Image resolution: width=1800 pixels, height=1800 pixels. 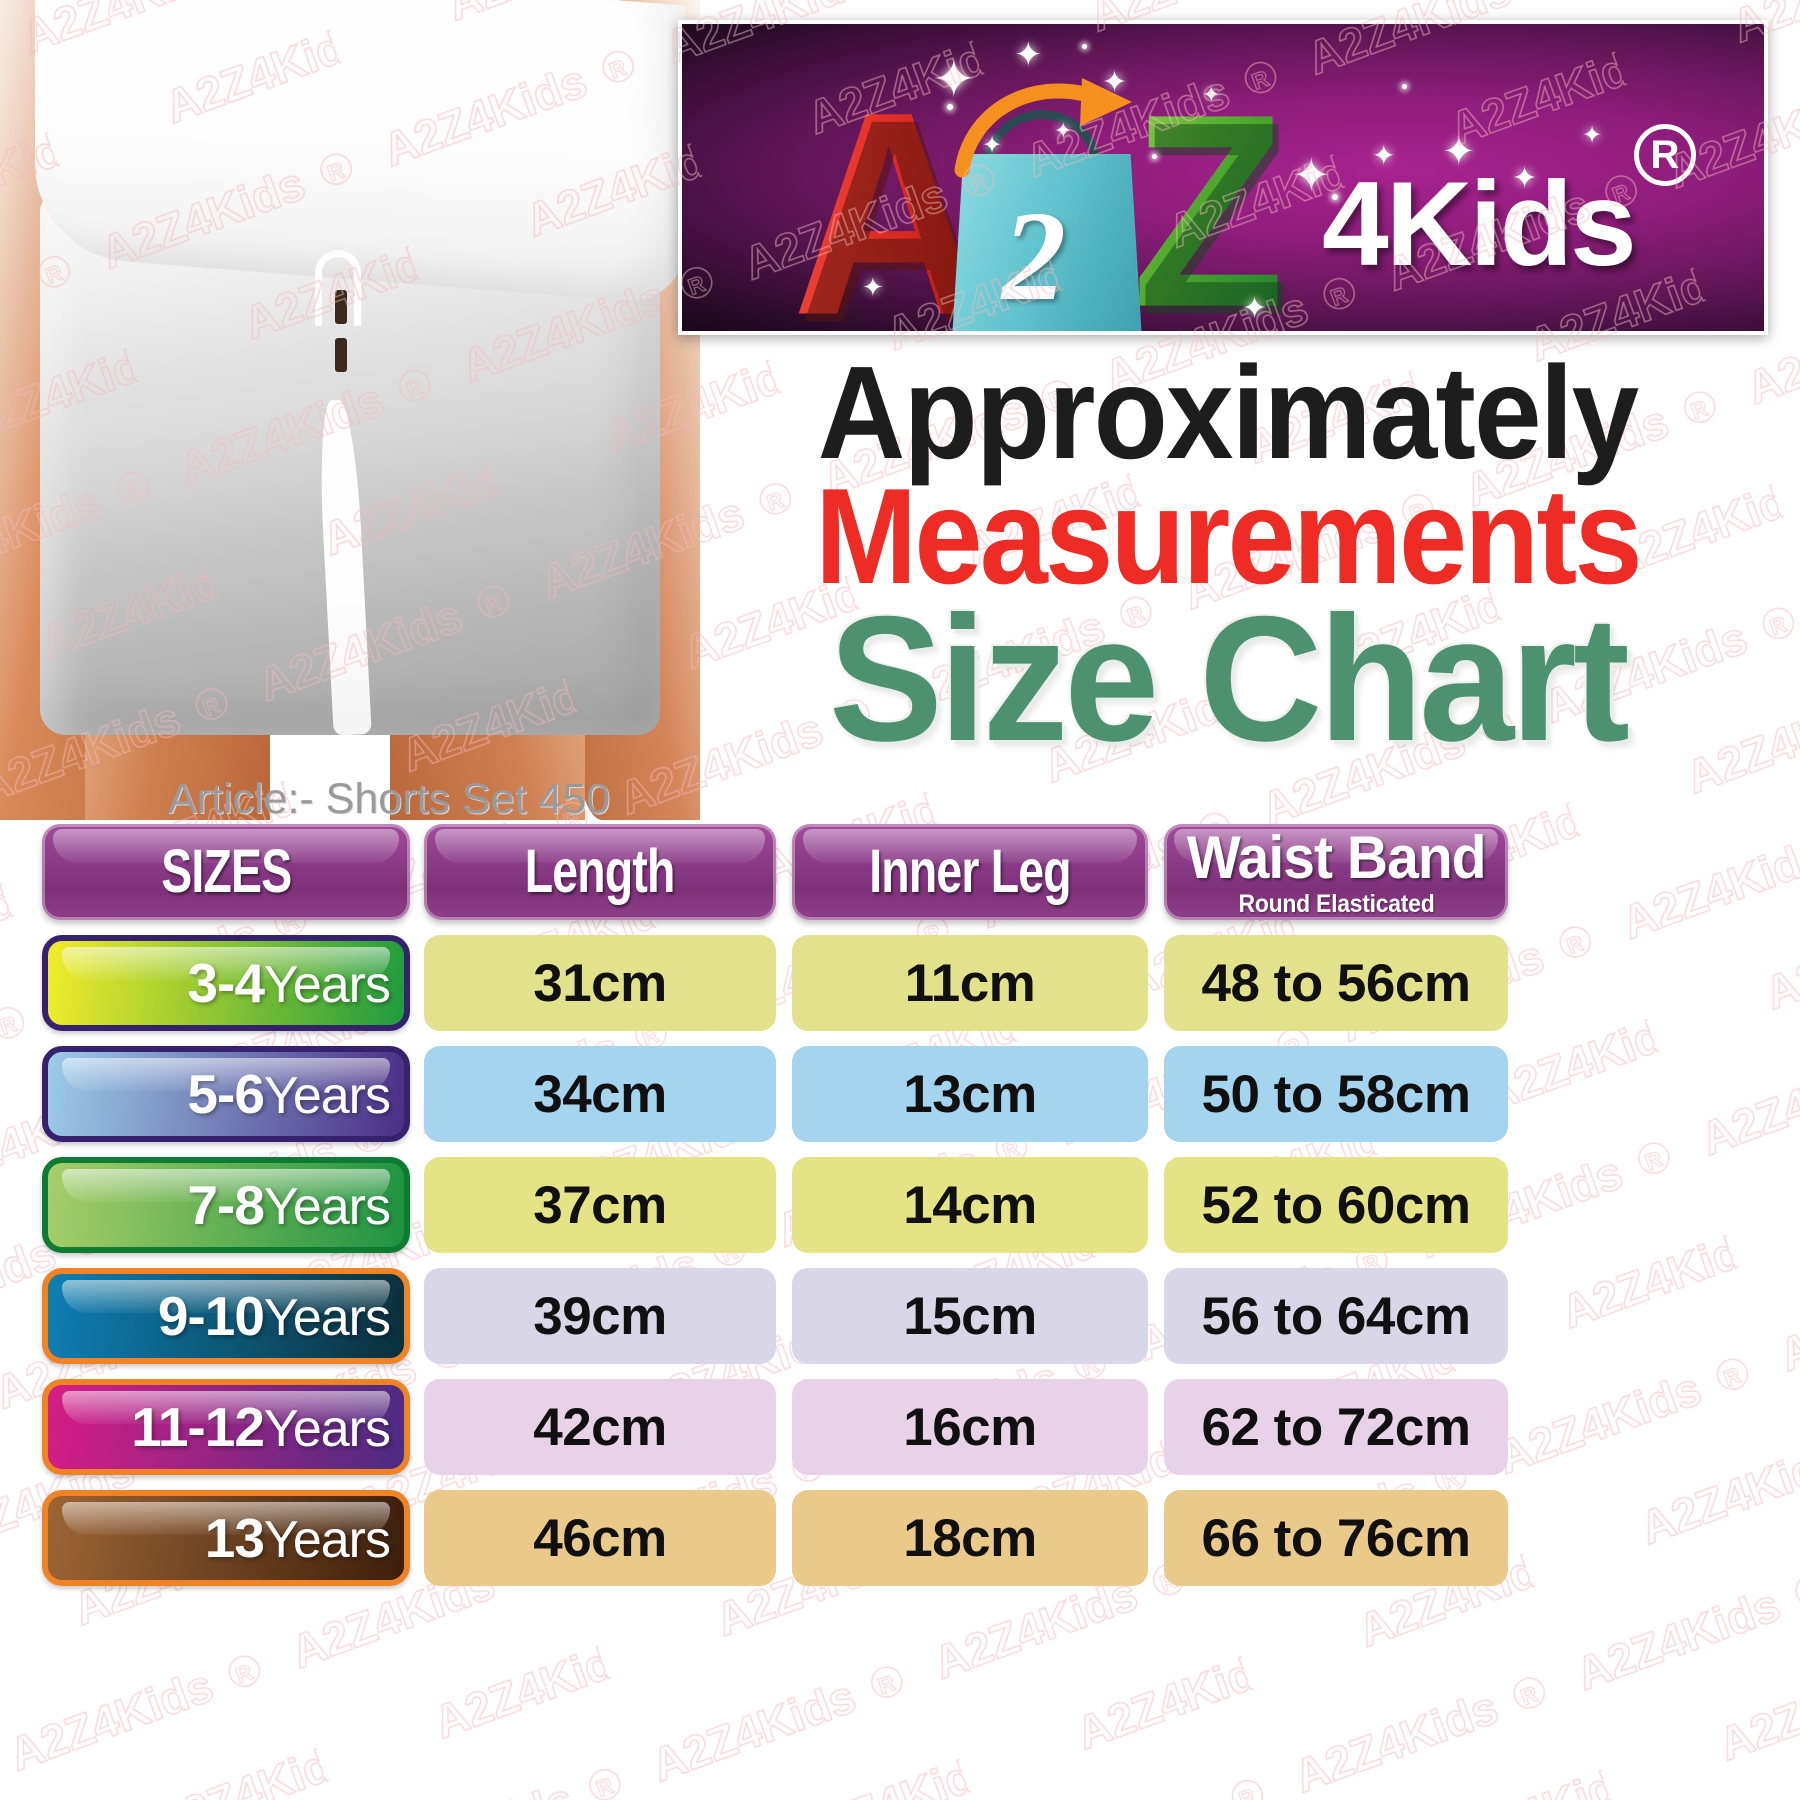 I want to click on waist-band-cell: 48 to 56cm, so click(x=1336, y=983).